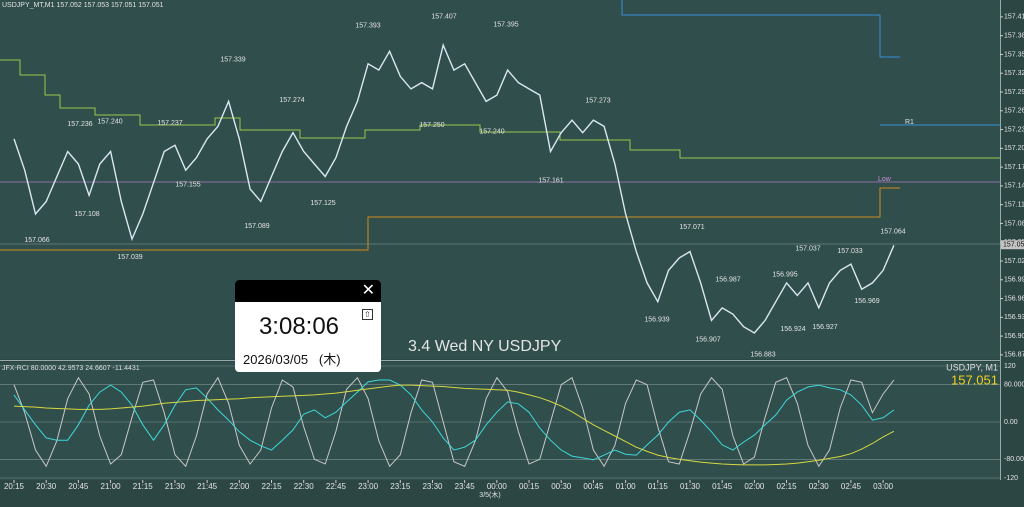 The image size is (1024, 507). What do you see at coordinates (36, 240) in the screenshot?
I see `high-low-label: 157.066` at bounding box center [36, 240].